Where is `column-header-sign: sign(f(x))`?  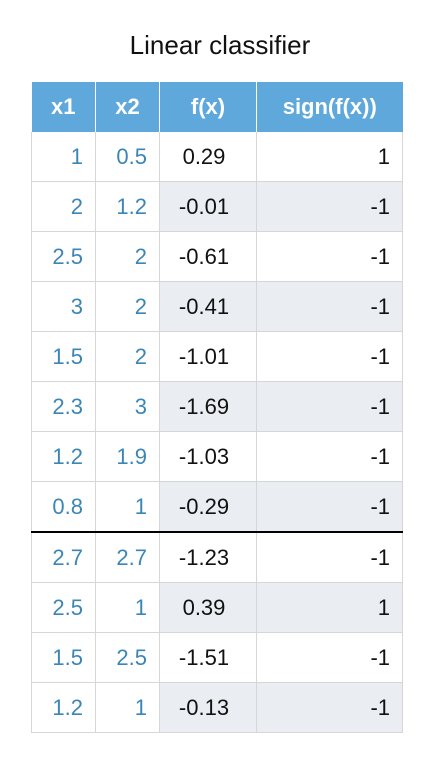
column-header-sign: sign(f(x)) is located at coordinates (329, 107).